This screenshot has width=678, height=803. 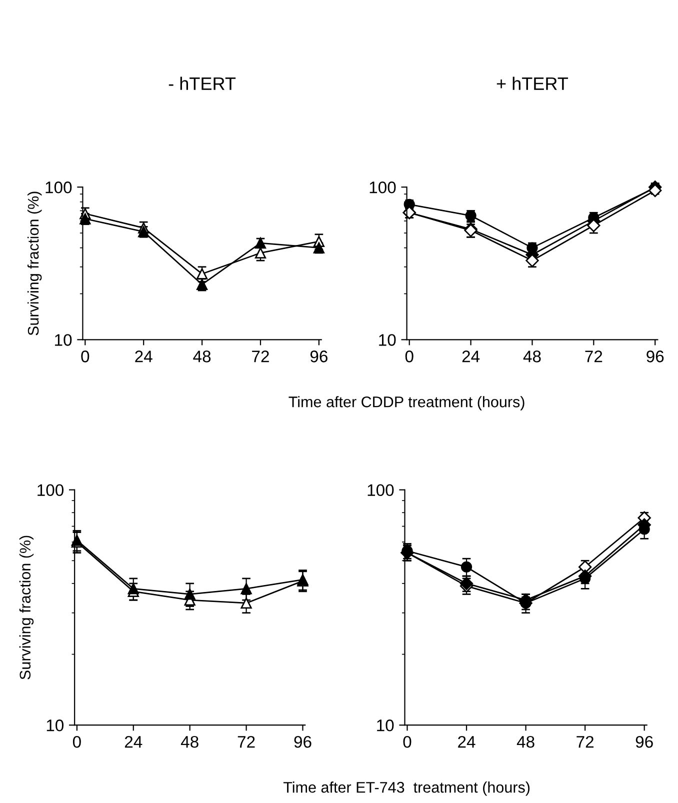 What do you see at coordinates (406, 403) in the screenshot?
I see `x-axis-title: Time after CDDP treatment (hours)` at bounding box center [406, 403].